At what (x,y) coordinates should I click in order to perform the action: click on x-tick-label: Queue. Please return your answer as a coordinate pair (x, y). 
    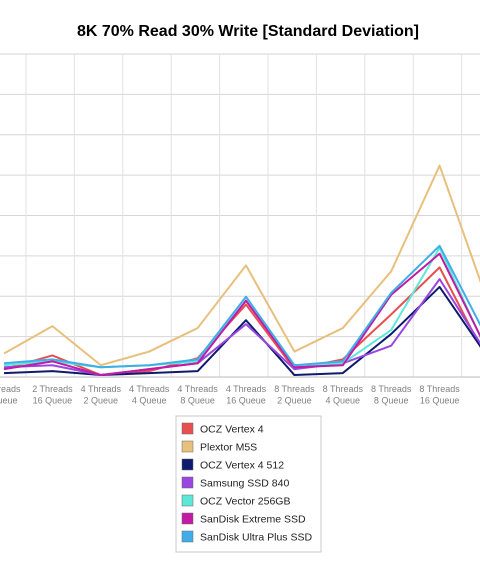
    Looking at the image, I should click on (9, 401).